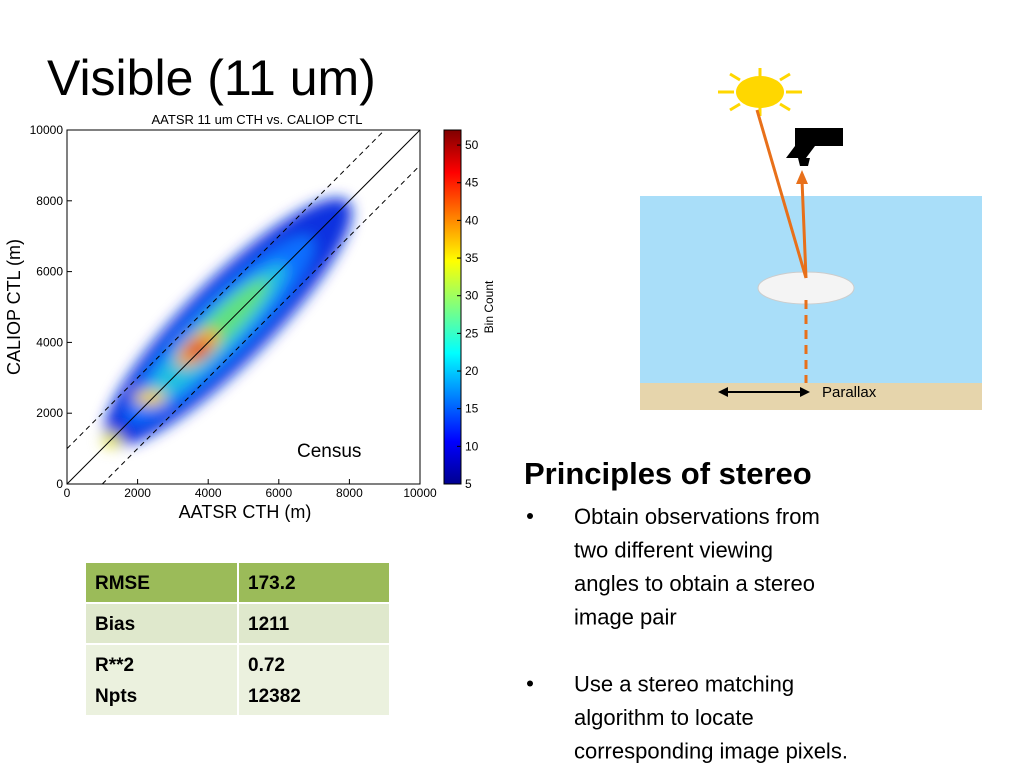 The image size is (1024, 768). What do you see at coordinates (14, 307) in the screenshot?
I see `y-axis-label: CALIOP CTL (m)` at bounding box center [14, 307].